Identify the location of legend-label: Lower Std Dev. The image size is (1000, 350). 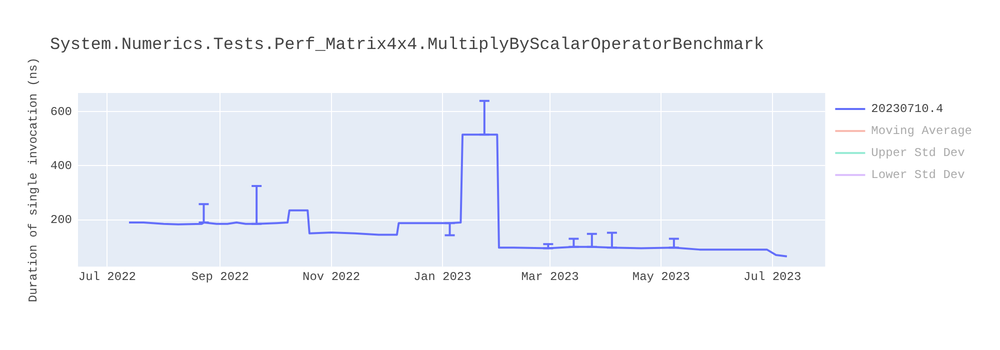
(918, 175).